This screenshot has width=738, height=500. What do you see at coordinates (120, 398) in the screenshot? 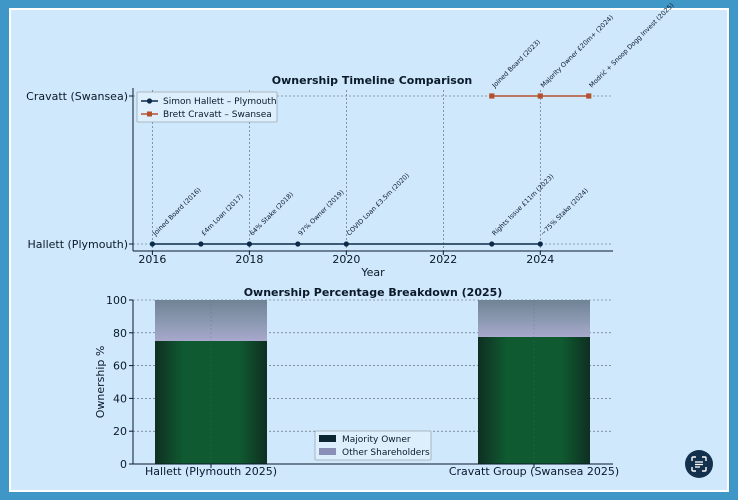
I see `breakdown-ytick-label: 40` at bounding box center [120, 398].